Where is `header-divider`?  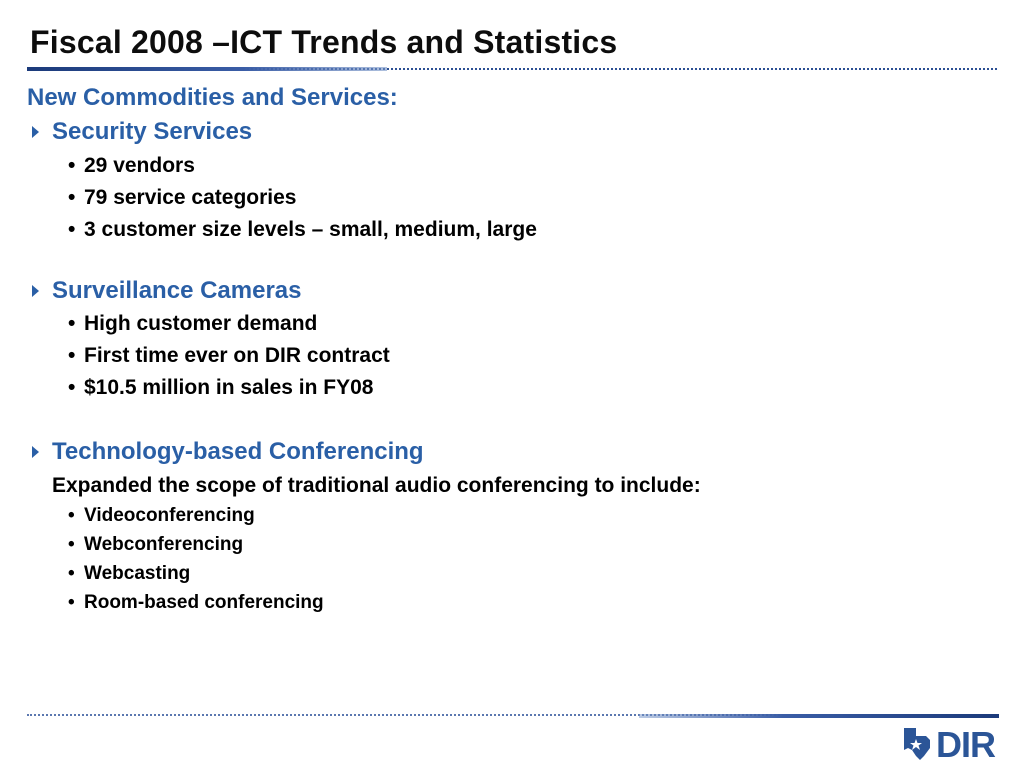
header-divider is located at coordinates (512, 69).